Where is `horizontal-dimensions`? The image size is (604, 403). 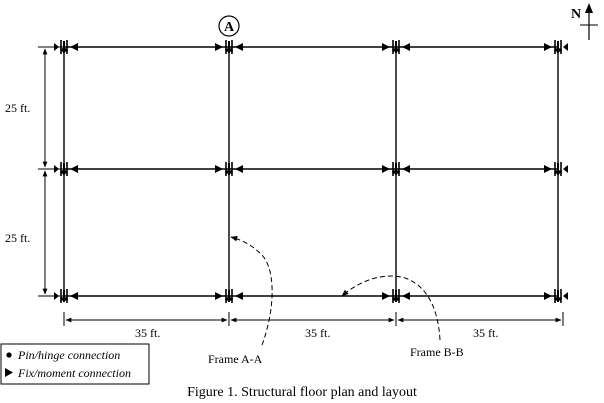 horizontal-dimensions is located at coordinates (313, 319).